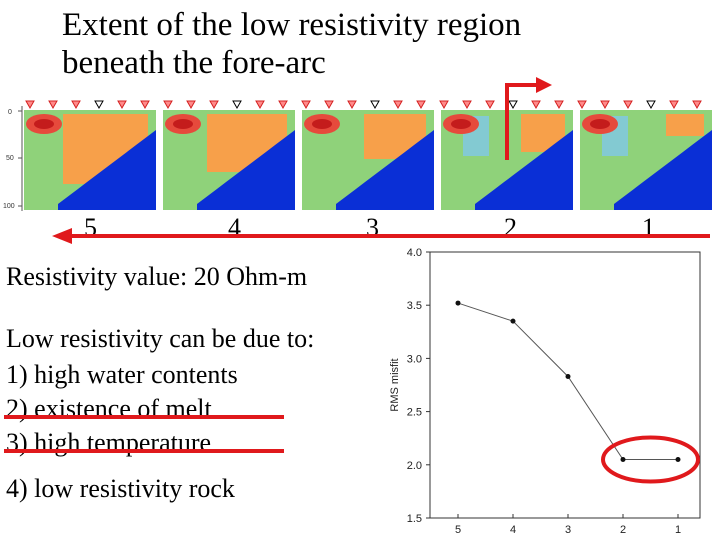 The width and height of the screenshot is (720, 540). What do you see at coordinates (10, 158) in the screenshot?
I see `depth-tick-50: 50` at bounding box center [10, 158].